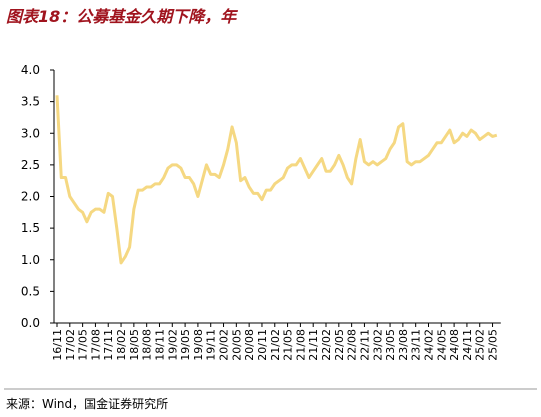  What do you see at coordinates (30, 165) in the screenshot?
I see `y-tick-label: 2.5` at bounding box center [30, 165].